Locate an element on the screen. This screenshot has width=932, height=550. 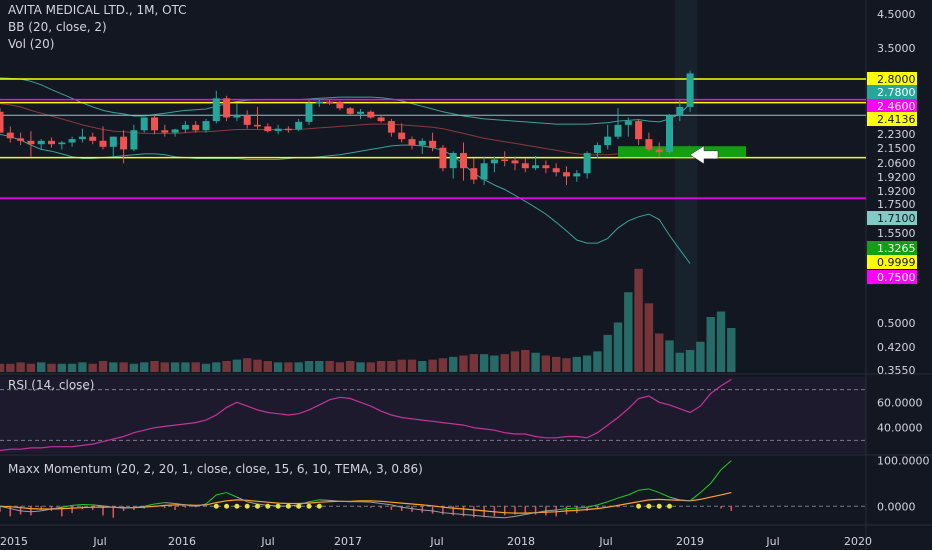
price-label-10: 1.7100 is located at coordinates (896, 218).